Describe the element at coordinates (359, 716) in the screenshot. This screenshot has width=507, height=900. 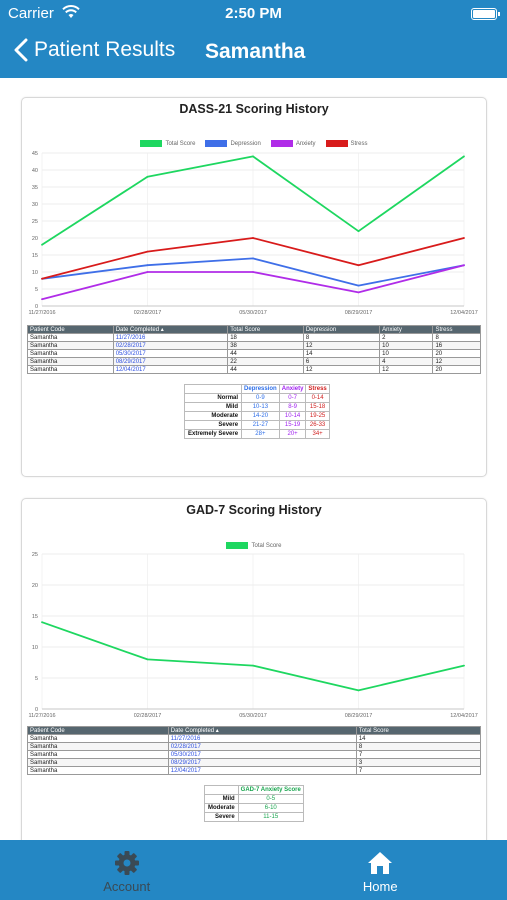
I see `gad-x-tick-label: 08/29/2017` at that location.